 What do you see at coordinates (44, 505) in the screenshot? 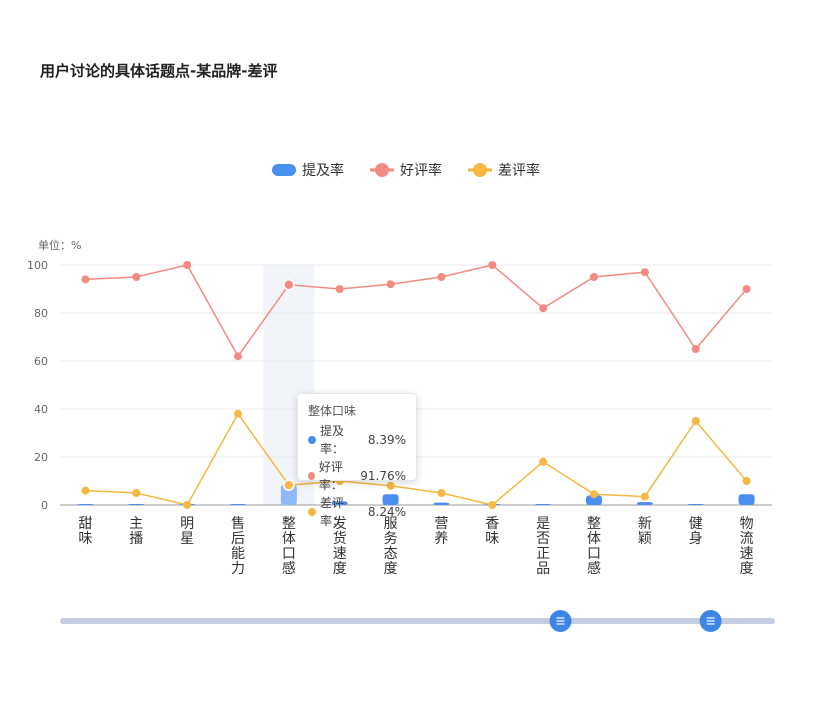
I see `y-tick-label: 0` at bounding box center [44, 505].